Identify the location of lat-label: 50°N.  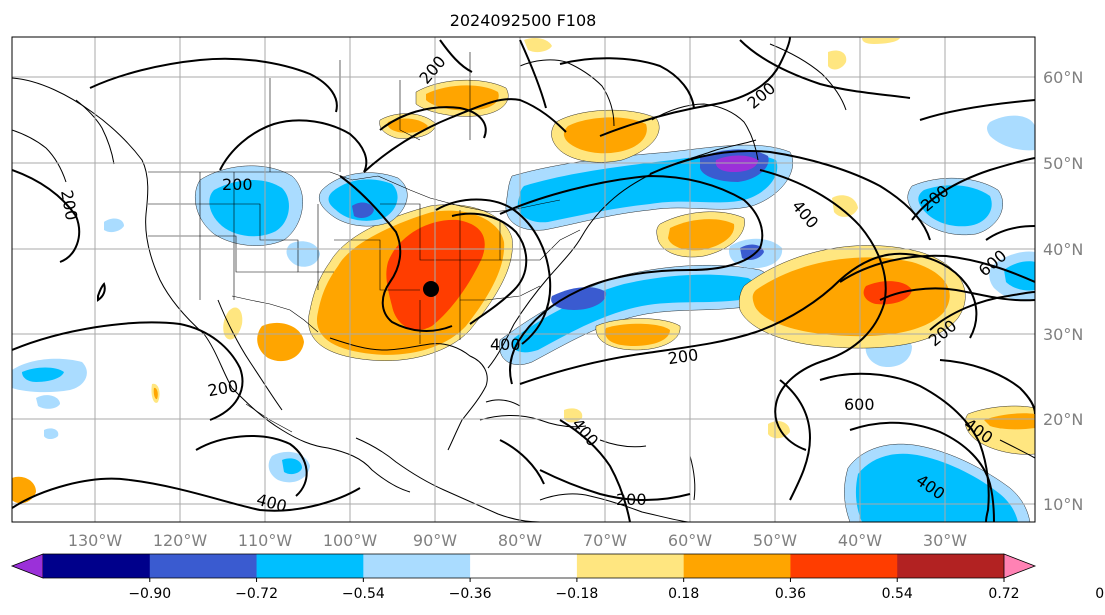
(1063, 163).